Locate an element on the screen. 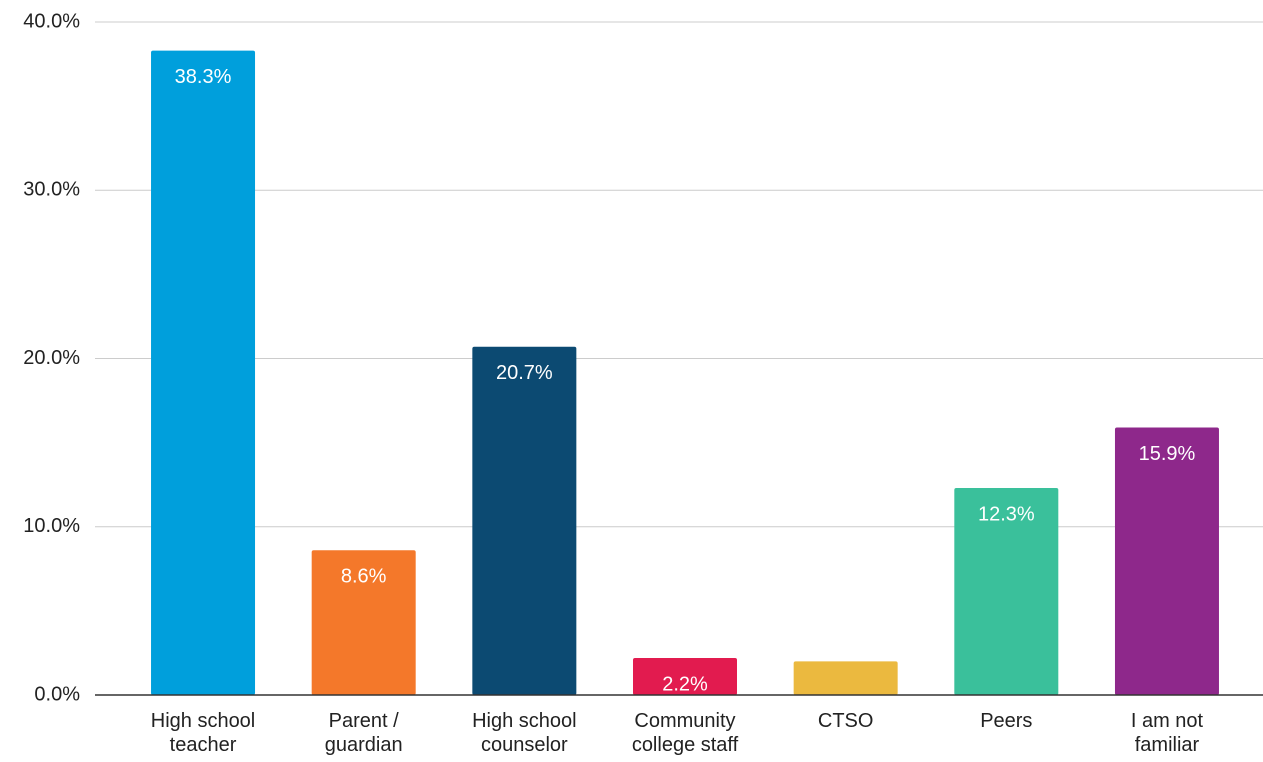 This screenshot has height=762, width=1263. x-tick-label: I am not familiar is located at coordinates (1167, 733).